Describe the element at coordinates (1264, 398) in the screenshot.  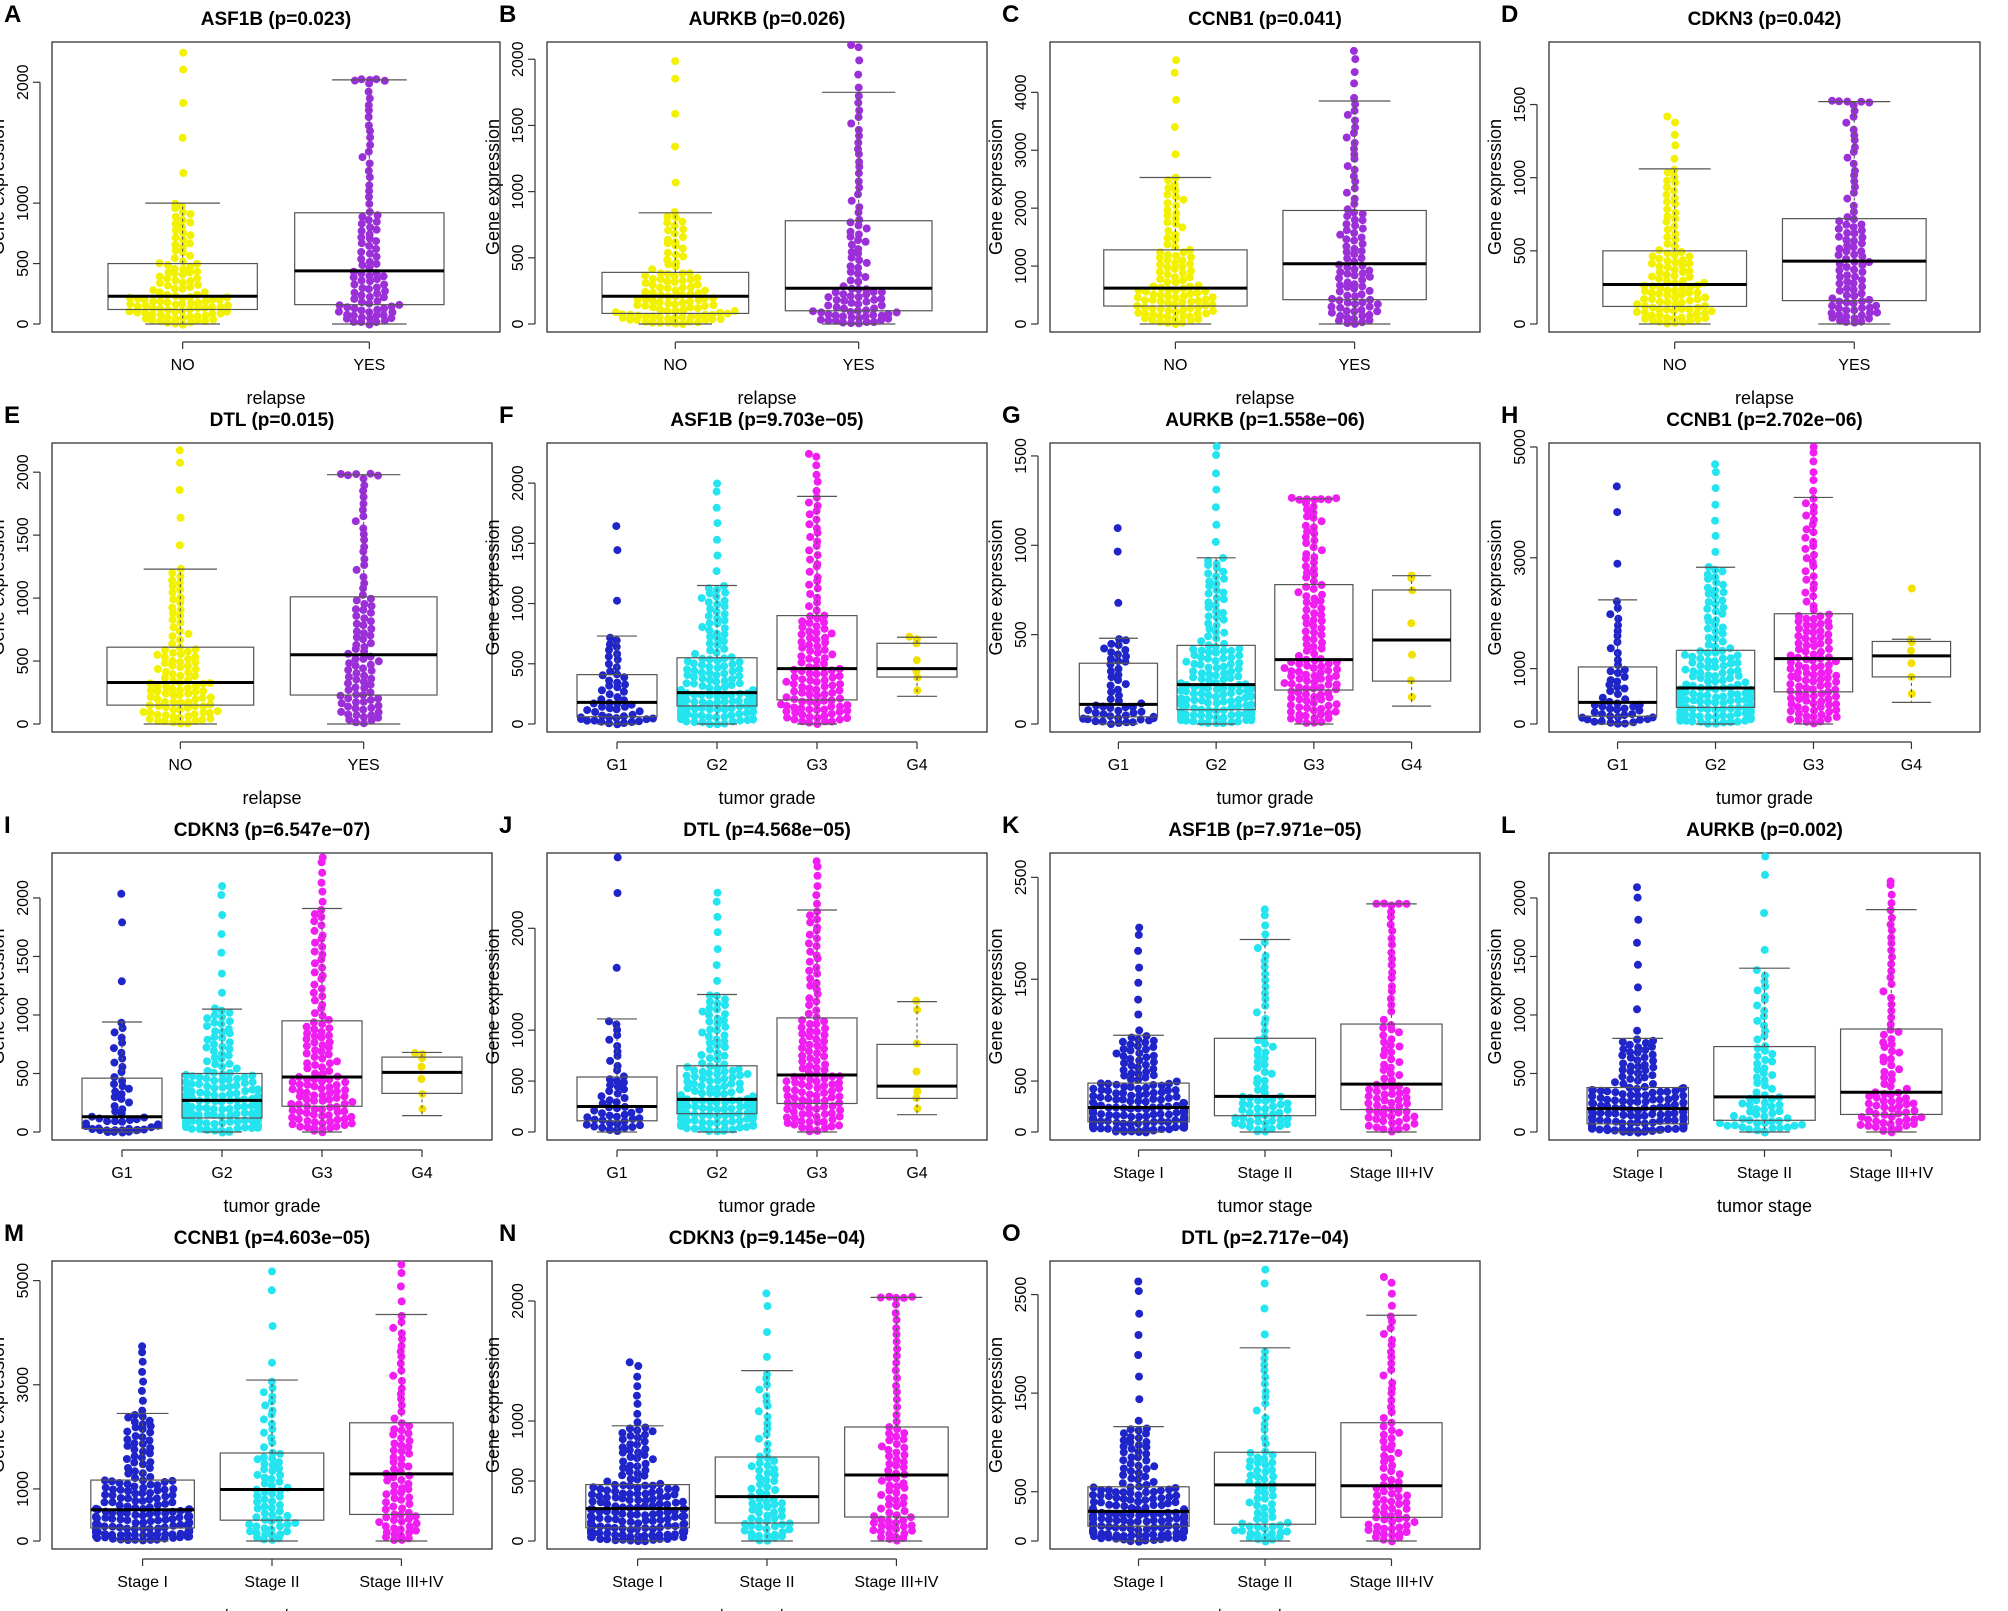
I see `panel-c-xlabel: relapse` at that location.